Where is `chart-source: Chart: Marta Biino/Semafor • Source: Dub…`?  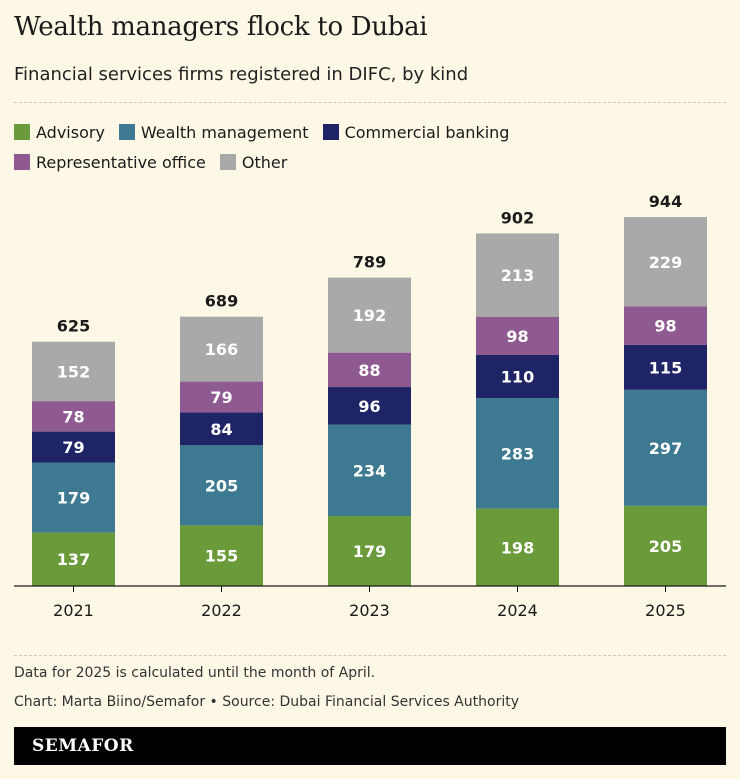 chart-source: Chart: Marta Biino/Semafor • Source: Dub… is located at coordinates (266, 702).